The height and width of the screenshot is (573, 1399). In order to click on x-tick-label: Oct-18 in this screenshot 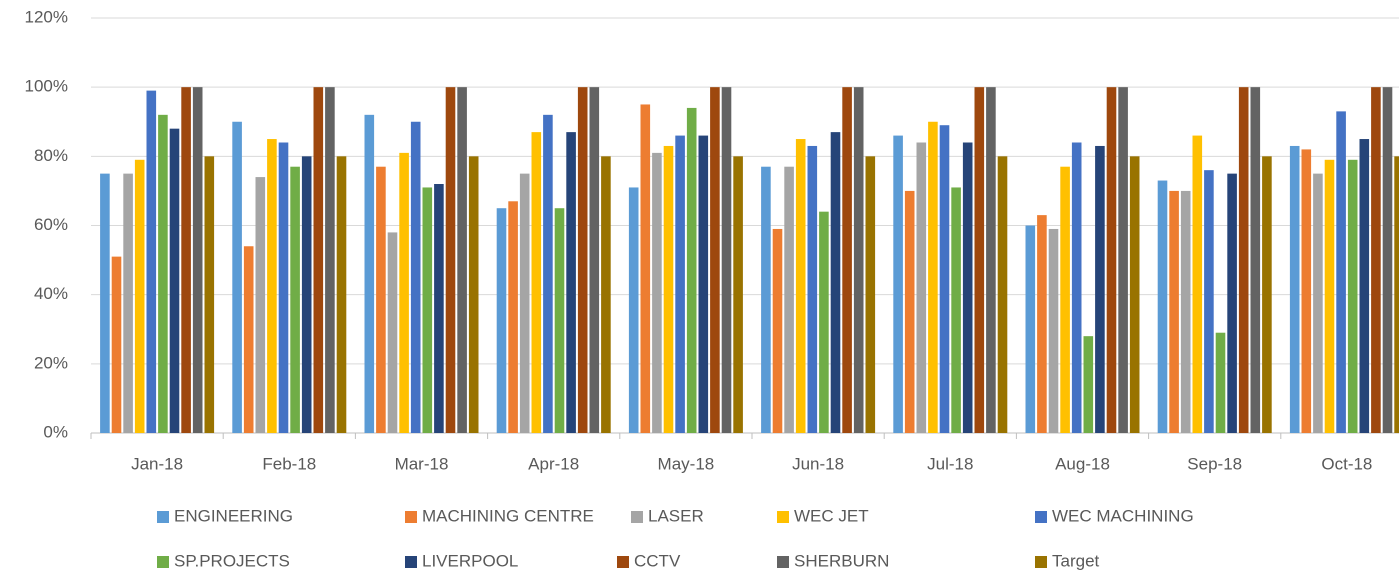, I will do `click(1346, 463)`.